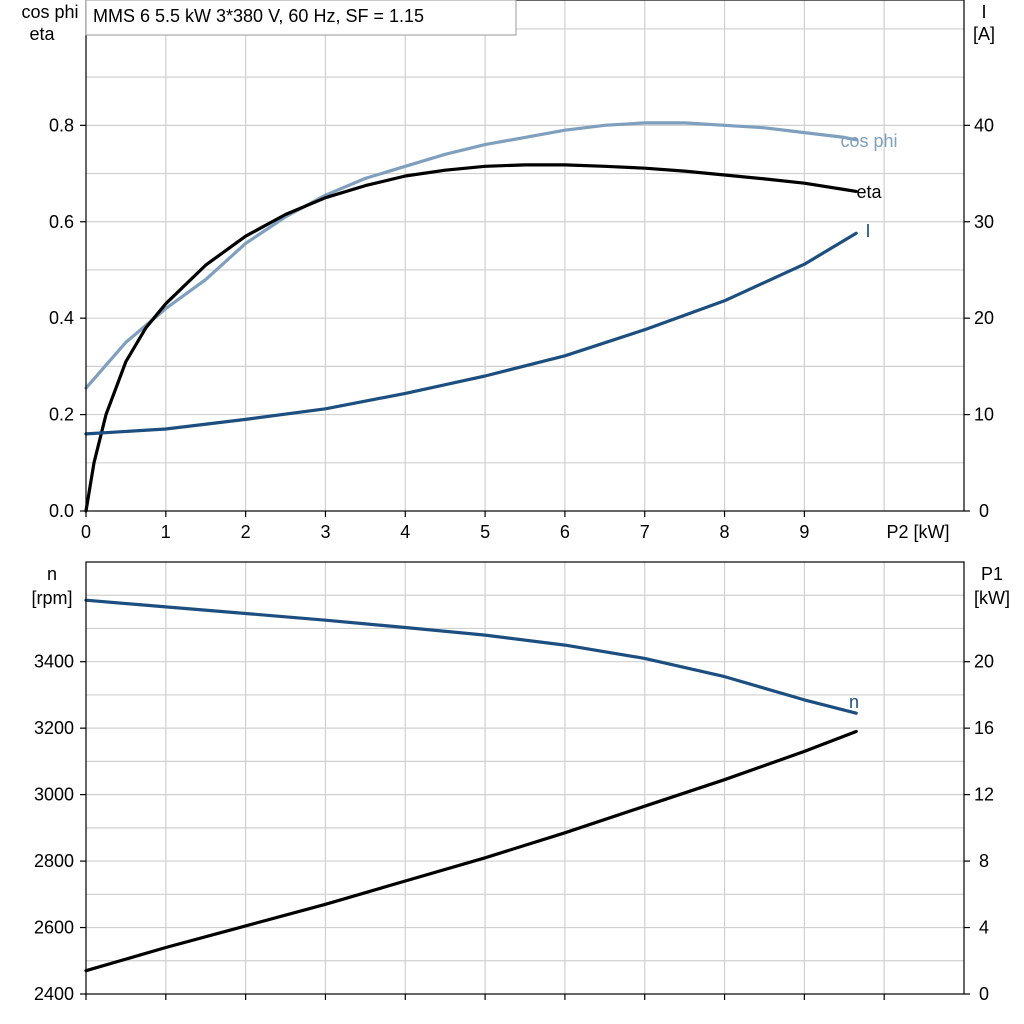  I want to click on x-axis-tick-label: 1, so click(166, 532).